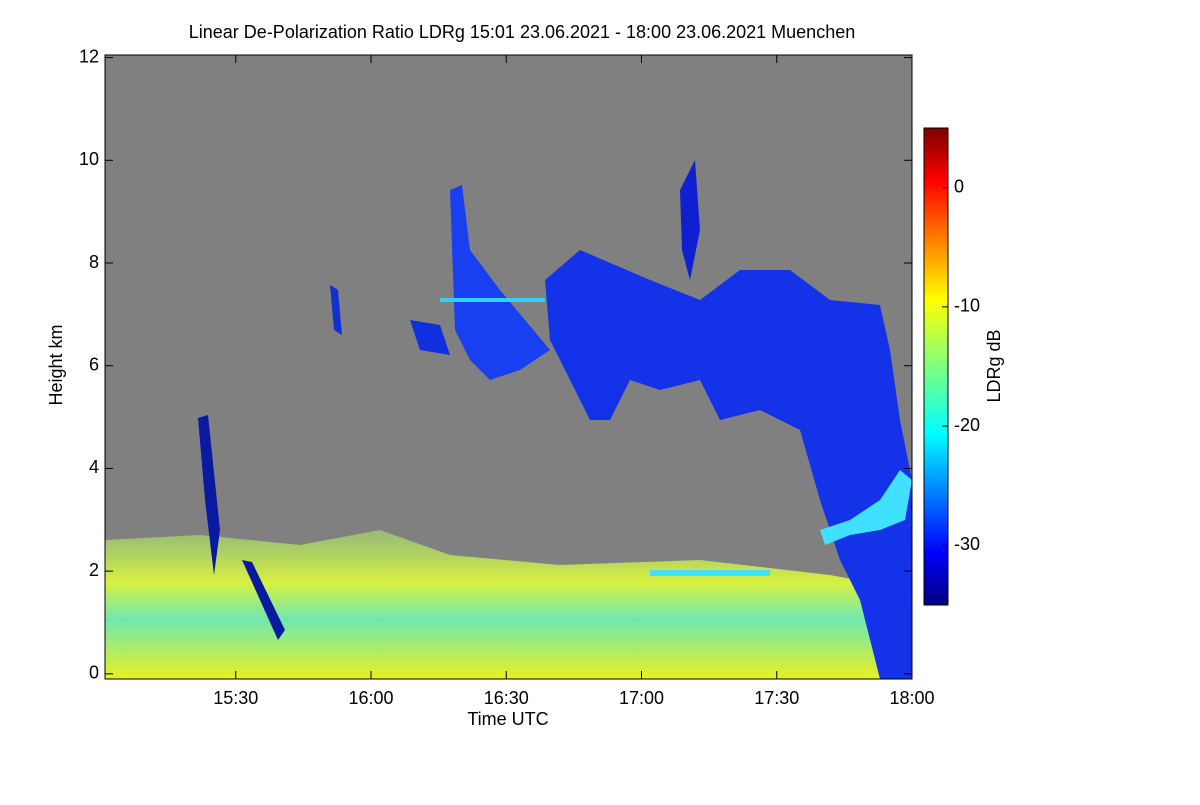  Describe the element at coordinates (911, 698) in the screenshot. I see `x-tick-label: 18:00` at that location.